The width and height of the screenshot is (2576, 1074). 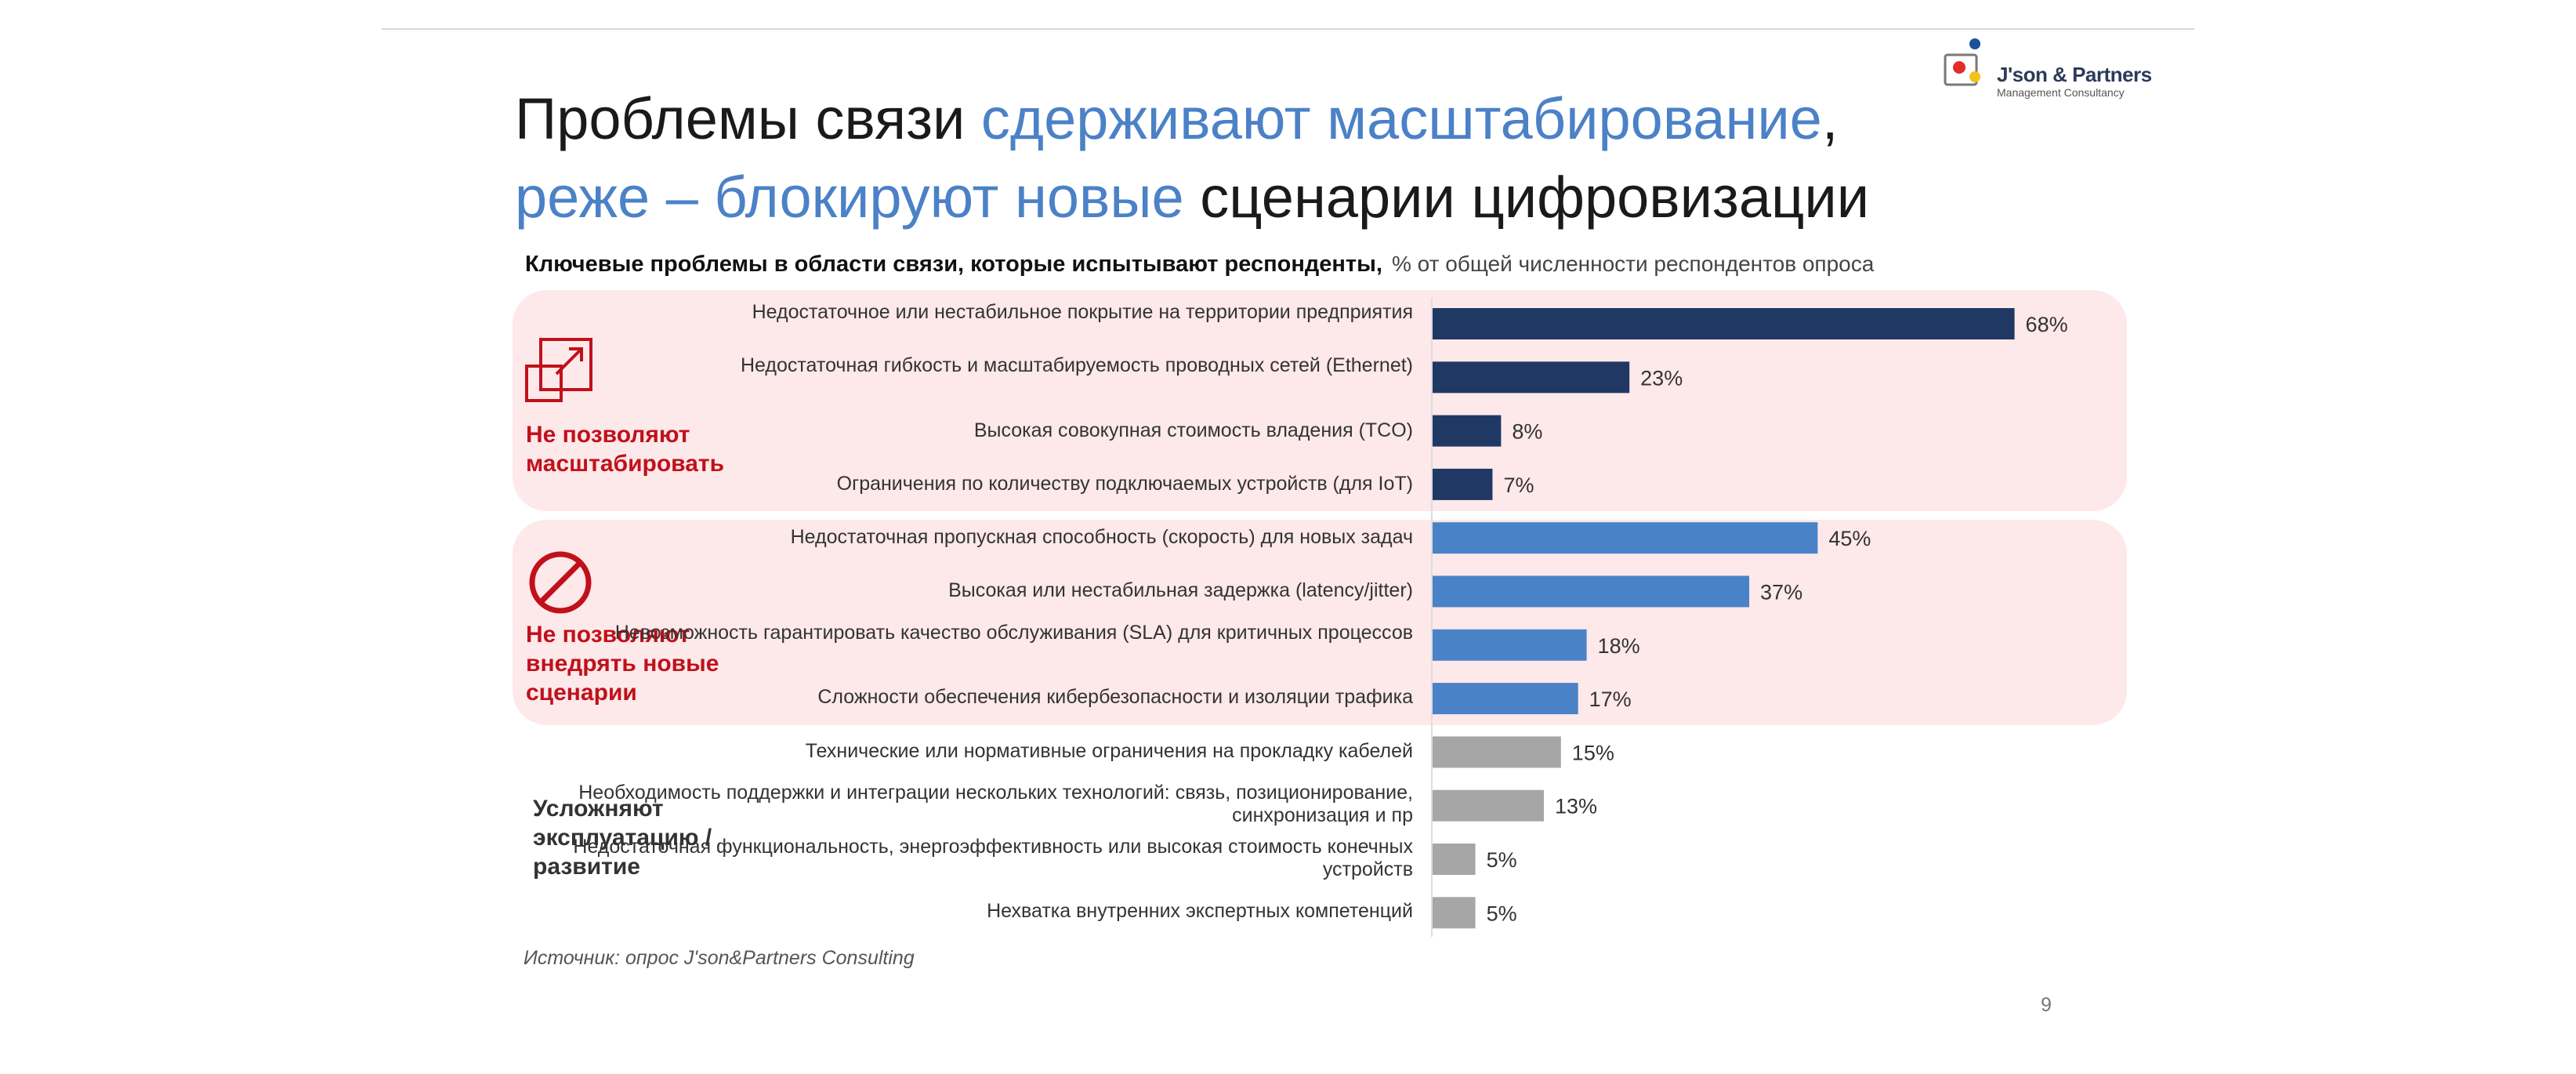 I want to click on bar-value-label: 15%, so click(x=1593, y=752).